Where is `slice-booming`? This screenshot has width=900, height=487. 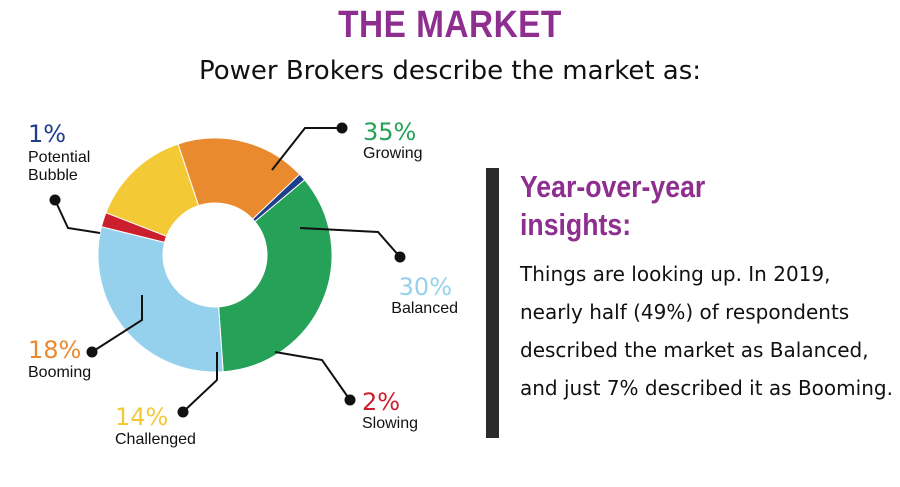
slice-booming is located at coordinates (239, 178).